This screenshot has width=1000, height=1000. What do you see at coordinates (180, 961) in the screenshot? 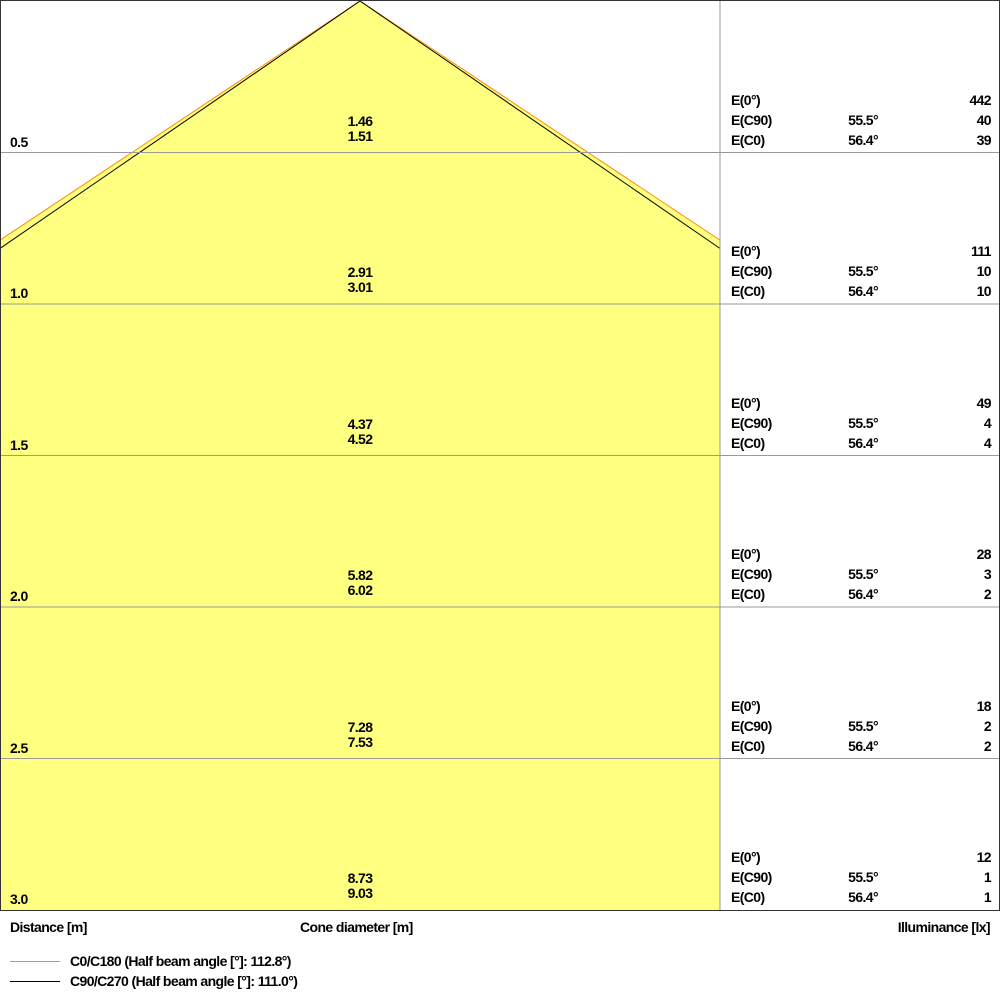
I see `legend-label-c0: C0/C180 (Half beam angle [°]: 112.8°)` at bounding box center [180, 961].